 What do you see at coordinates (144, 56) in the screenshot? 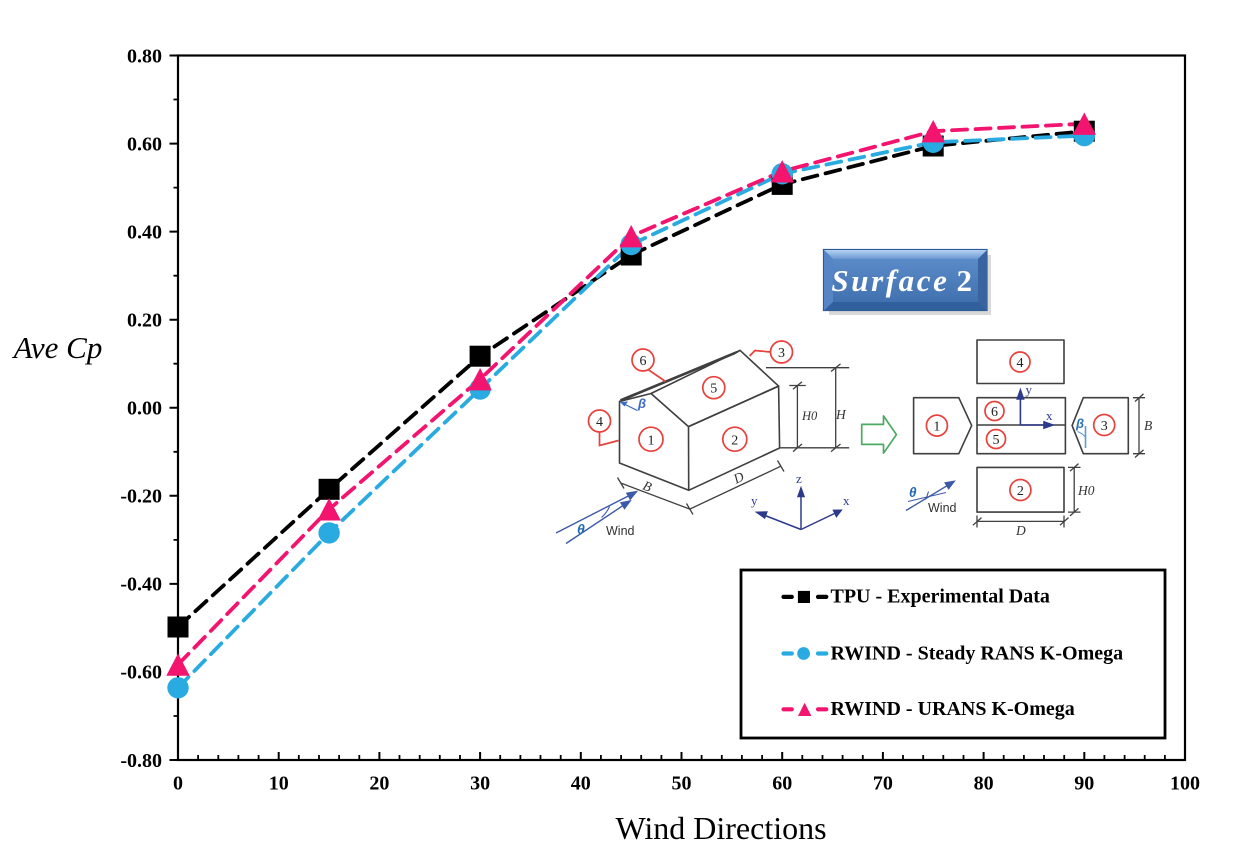
I see `svg-text: 0.80` at bounding box center [144, 56].